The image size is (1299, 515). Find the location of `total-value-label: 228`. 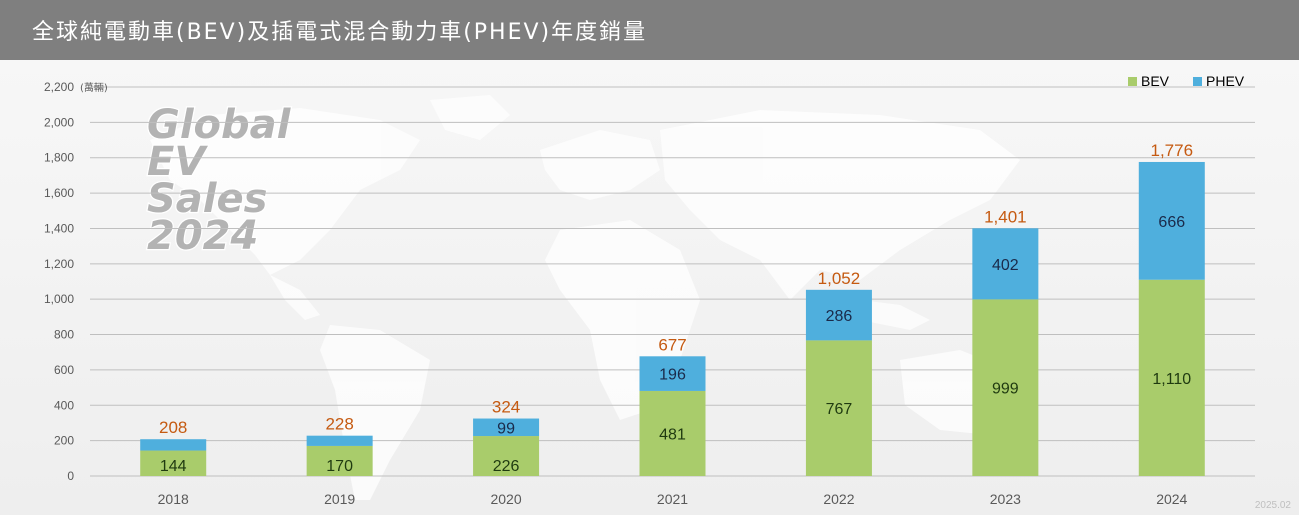

total-value-label: 228 is located at coordinates (339, 424).